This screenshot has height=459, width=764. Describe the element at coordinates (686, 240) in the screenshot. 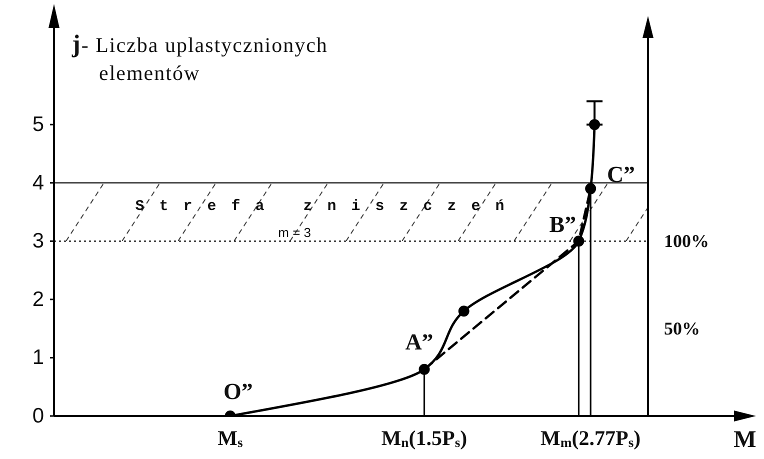

I see `y2-tick-label: 100%` at that location.